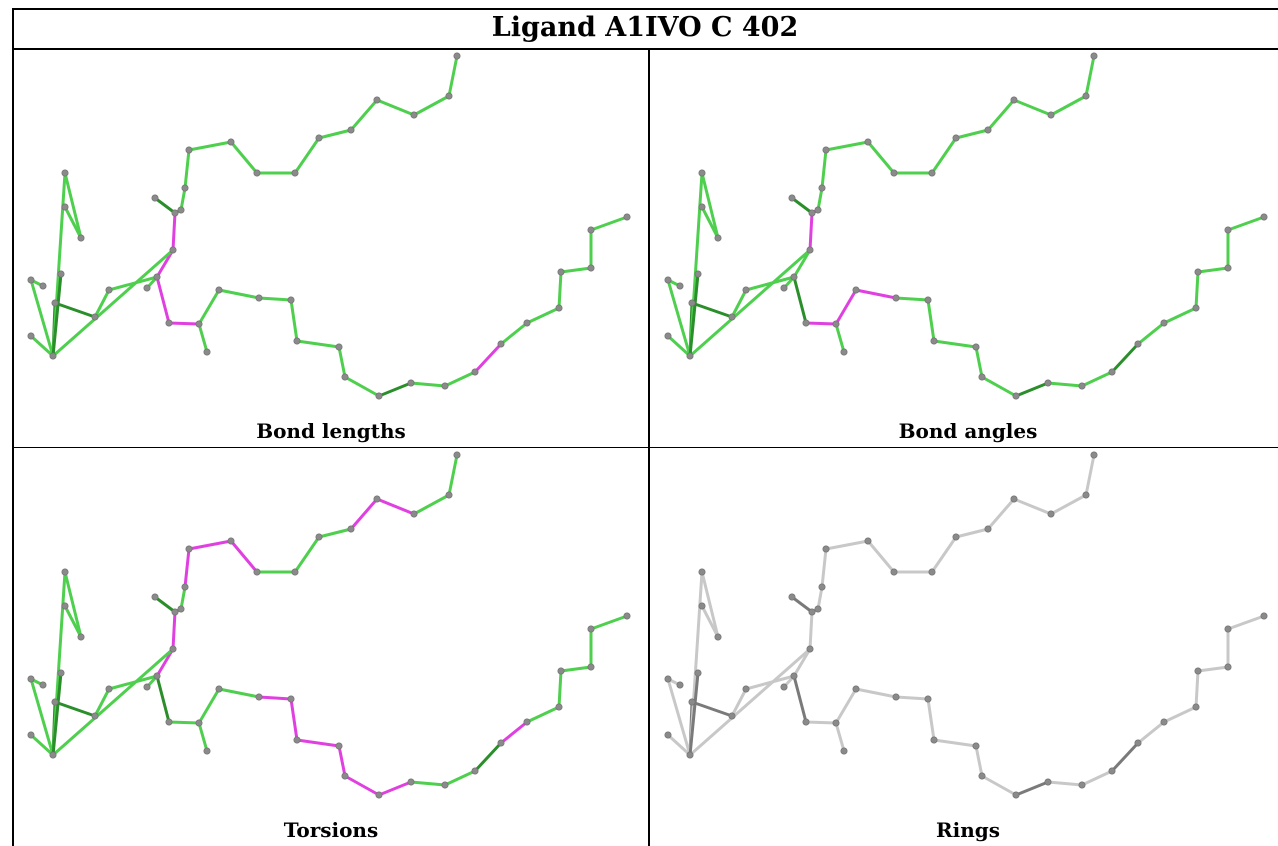 Image resolution: width=1278 pixels, height=846 pixels. I want to click on frame-left, so click(13, 427).